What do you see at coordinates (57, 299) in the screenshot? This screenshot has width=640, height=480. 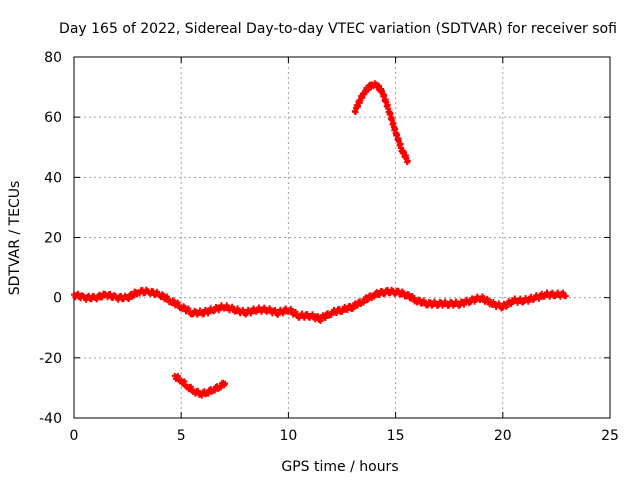 I see `y-tick-label: 0` at bounding box center [57, 299].